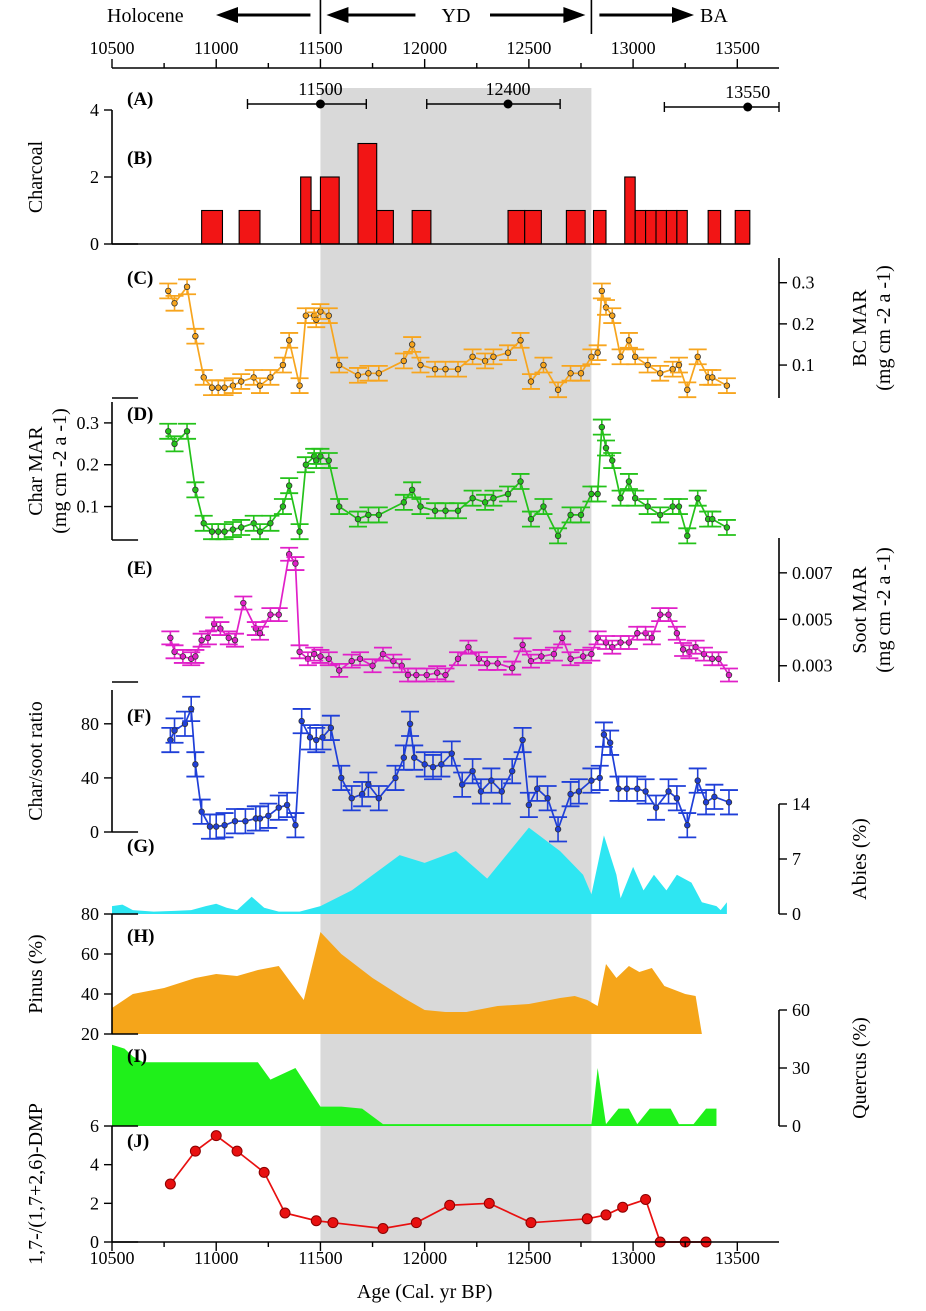  Describe the element at coordinates (227, 15) in the screenshot. I see `holocene-arrow-head` at that location.